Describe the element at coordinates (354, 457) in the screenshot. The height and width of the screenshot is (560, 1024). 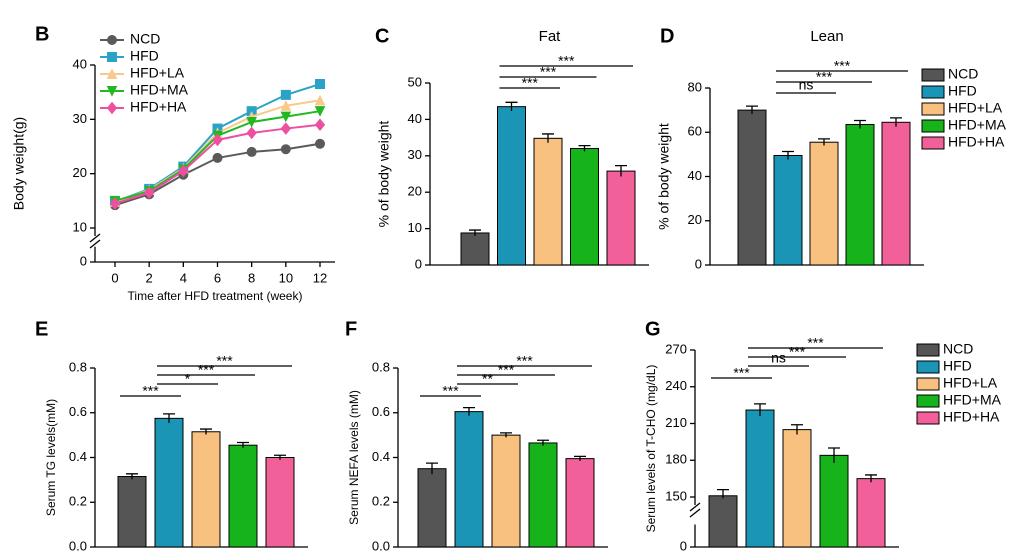
I see `y-axis-label: Serum NEFA levels (mM)` at that location.